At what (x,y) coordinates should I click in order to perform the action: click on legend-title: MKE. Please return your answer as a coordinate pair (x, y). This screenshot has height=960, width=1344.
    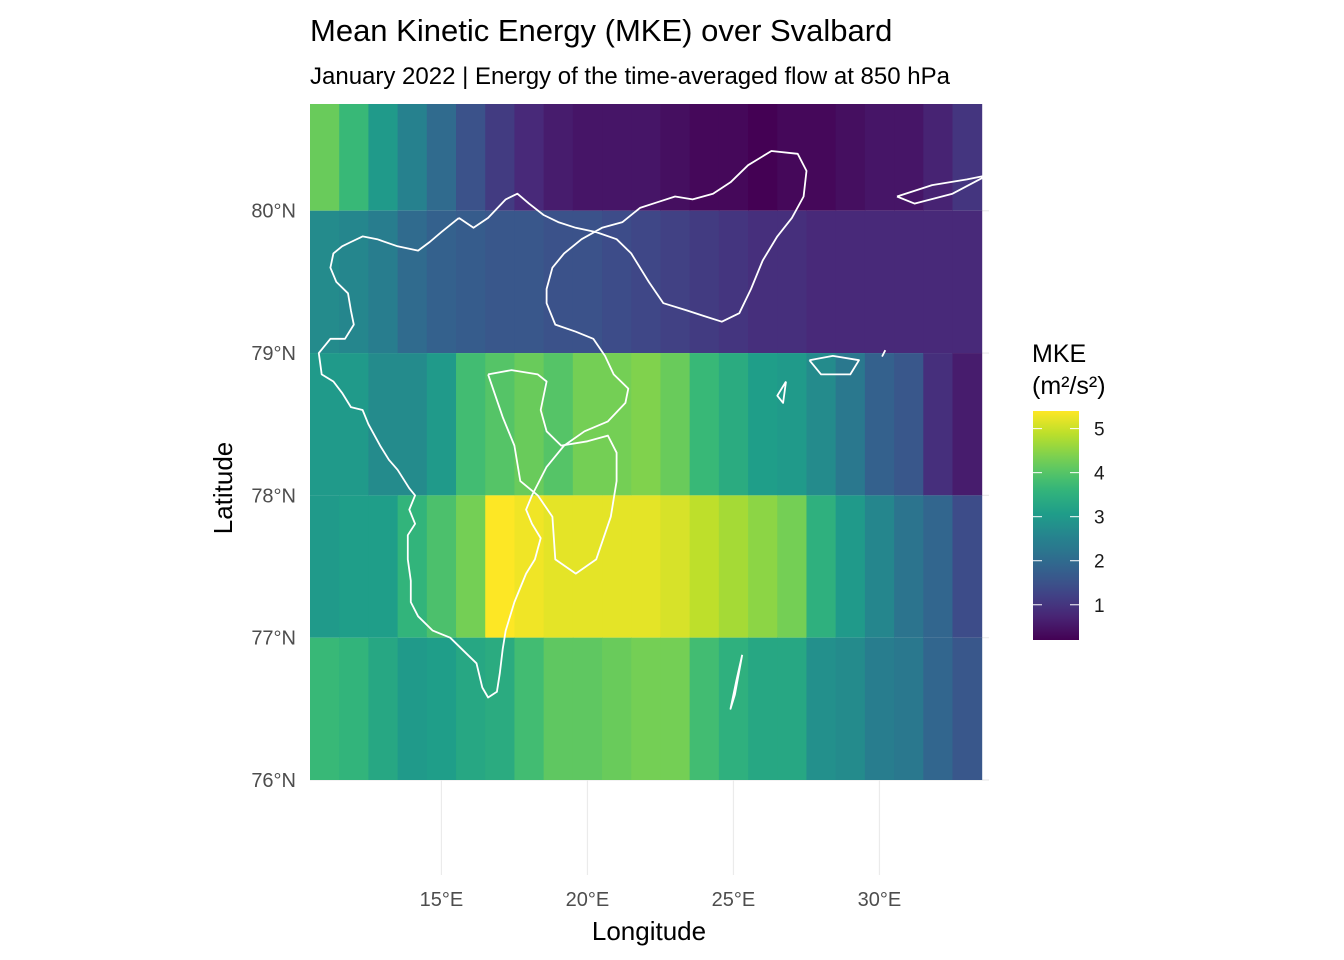
    Looking at the image, I should click on (1059, 354).